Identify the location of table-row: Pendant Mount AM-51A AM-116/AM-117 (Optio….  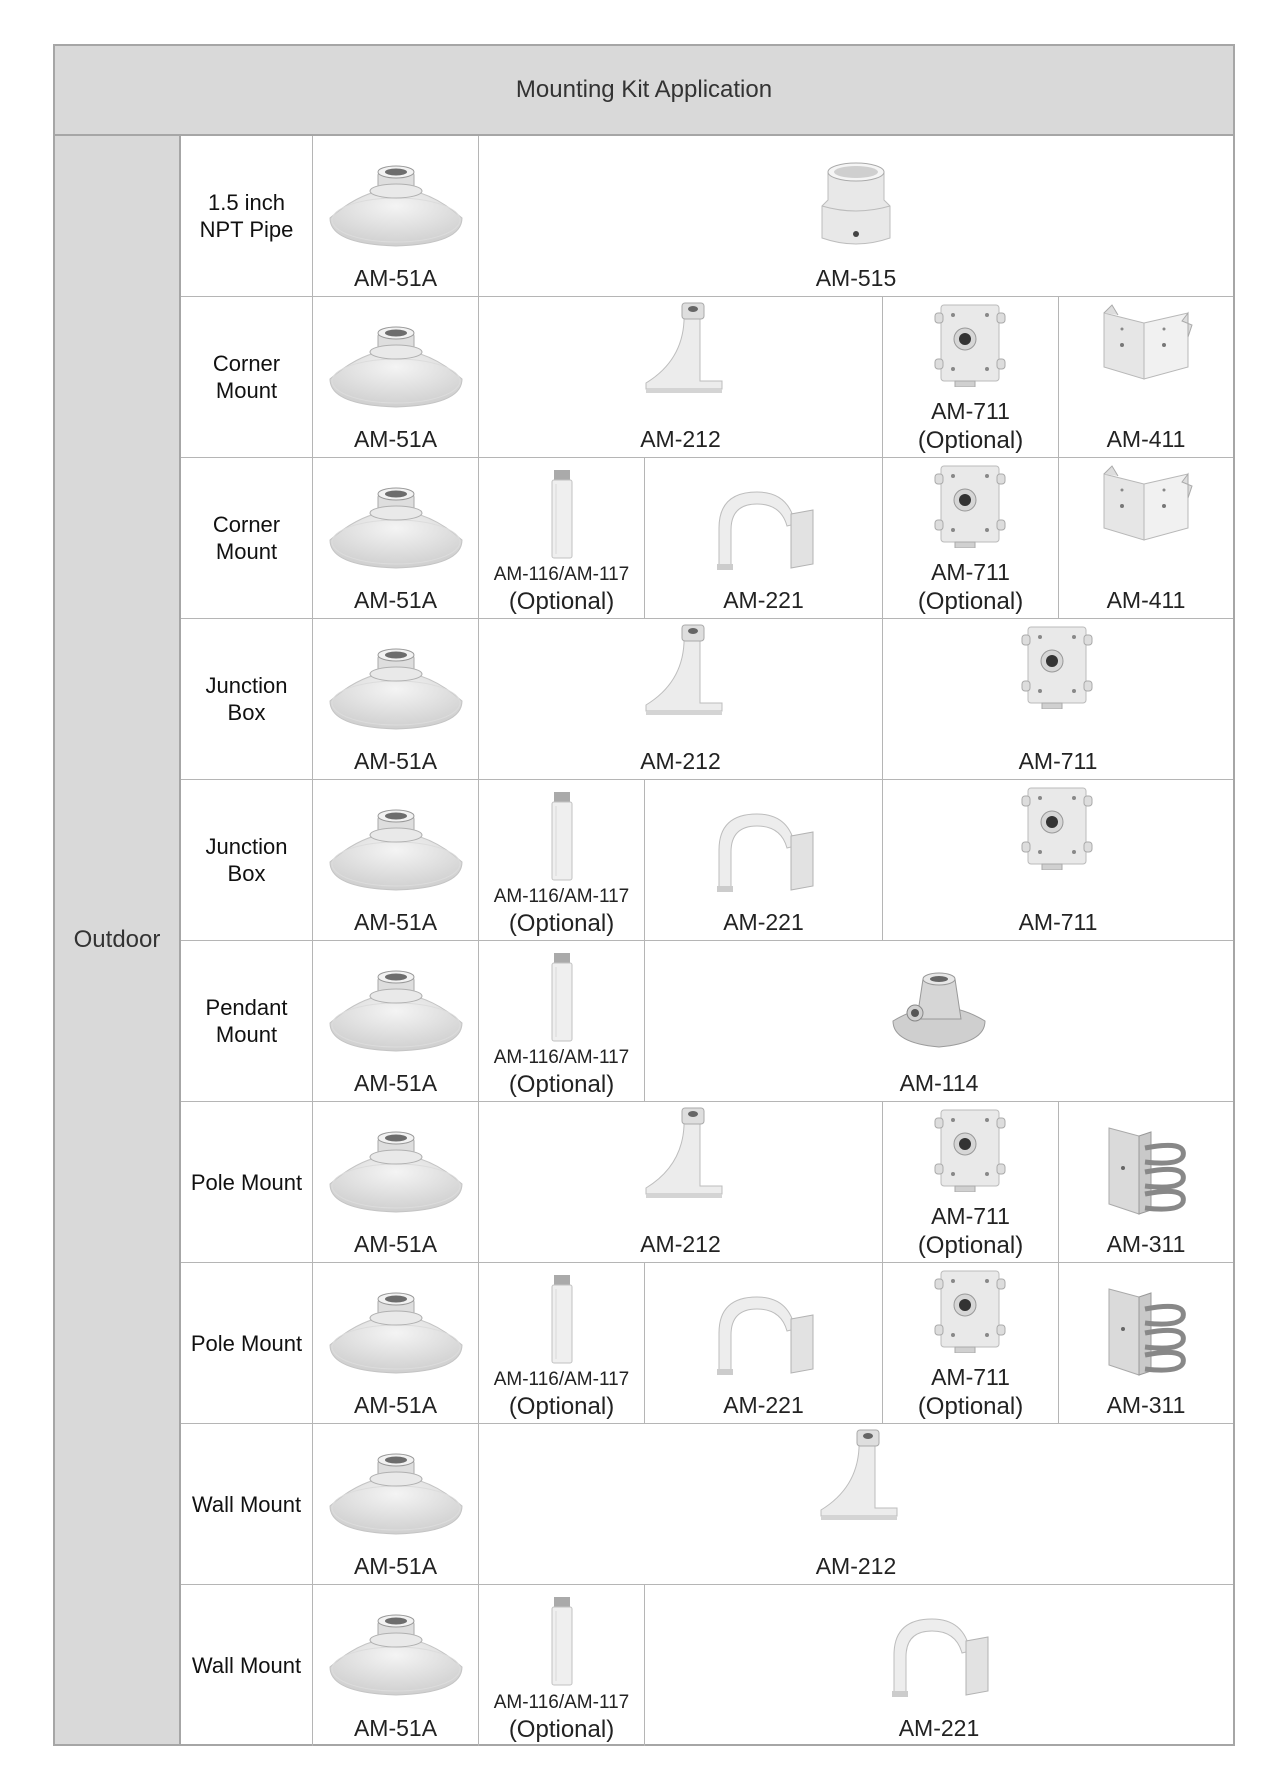
(707, 1021).